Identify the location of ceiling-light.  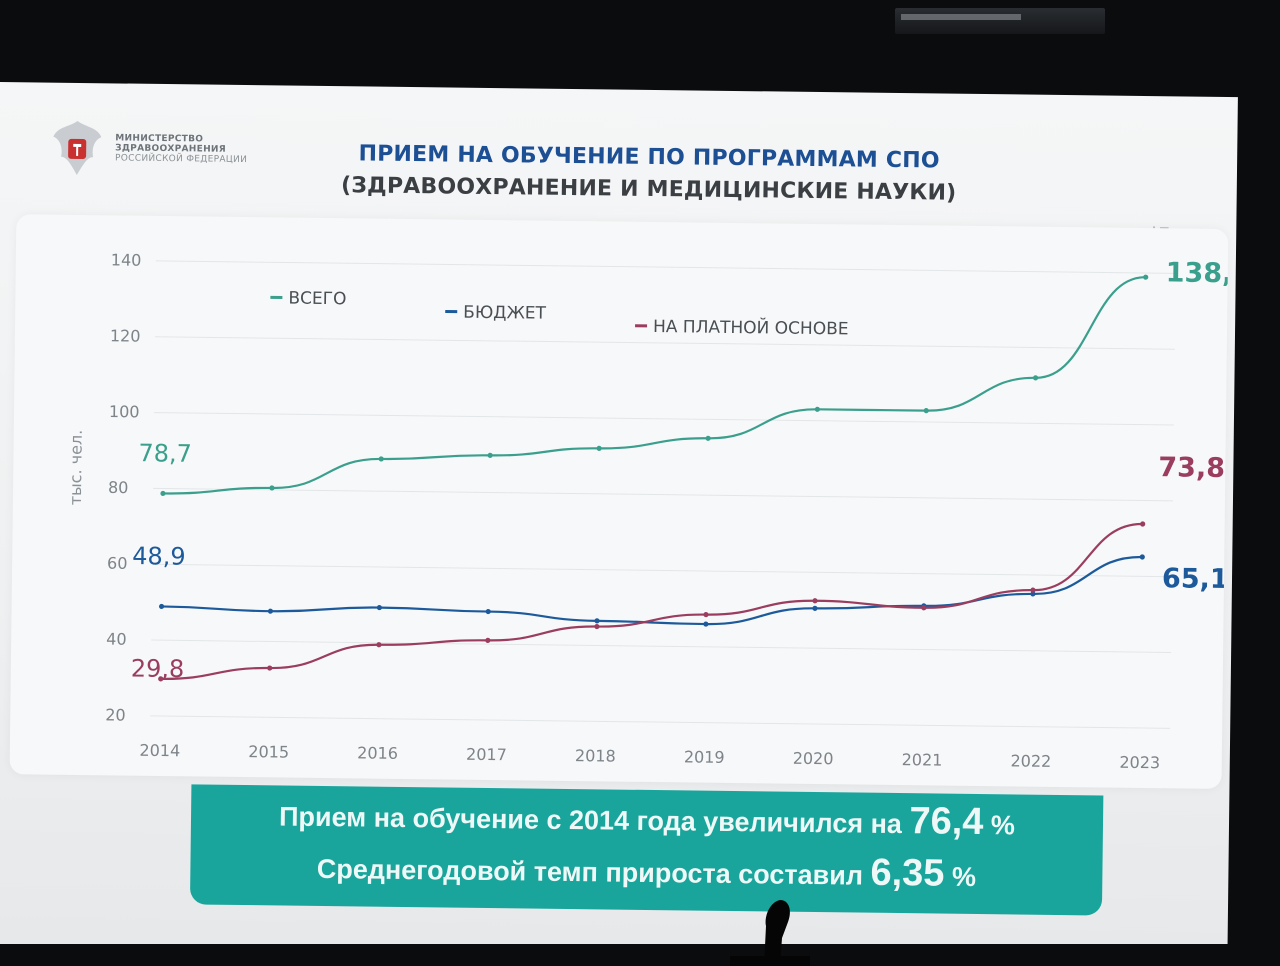
(1000, 21).